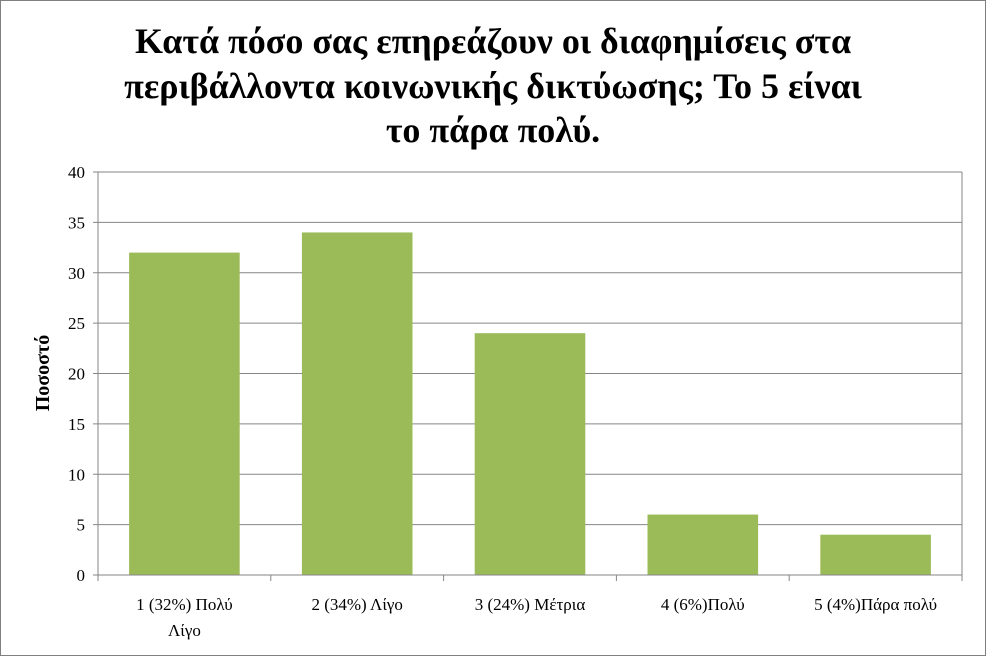 The image size is (986, 656). I want to click on y-tick-labels: 0 5 10 15 20 25 30 35 40, so click(76, 374).